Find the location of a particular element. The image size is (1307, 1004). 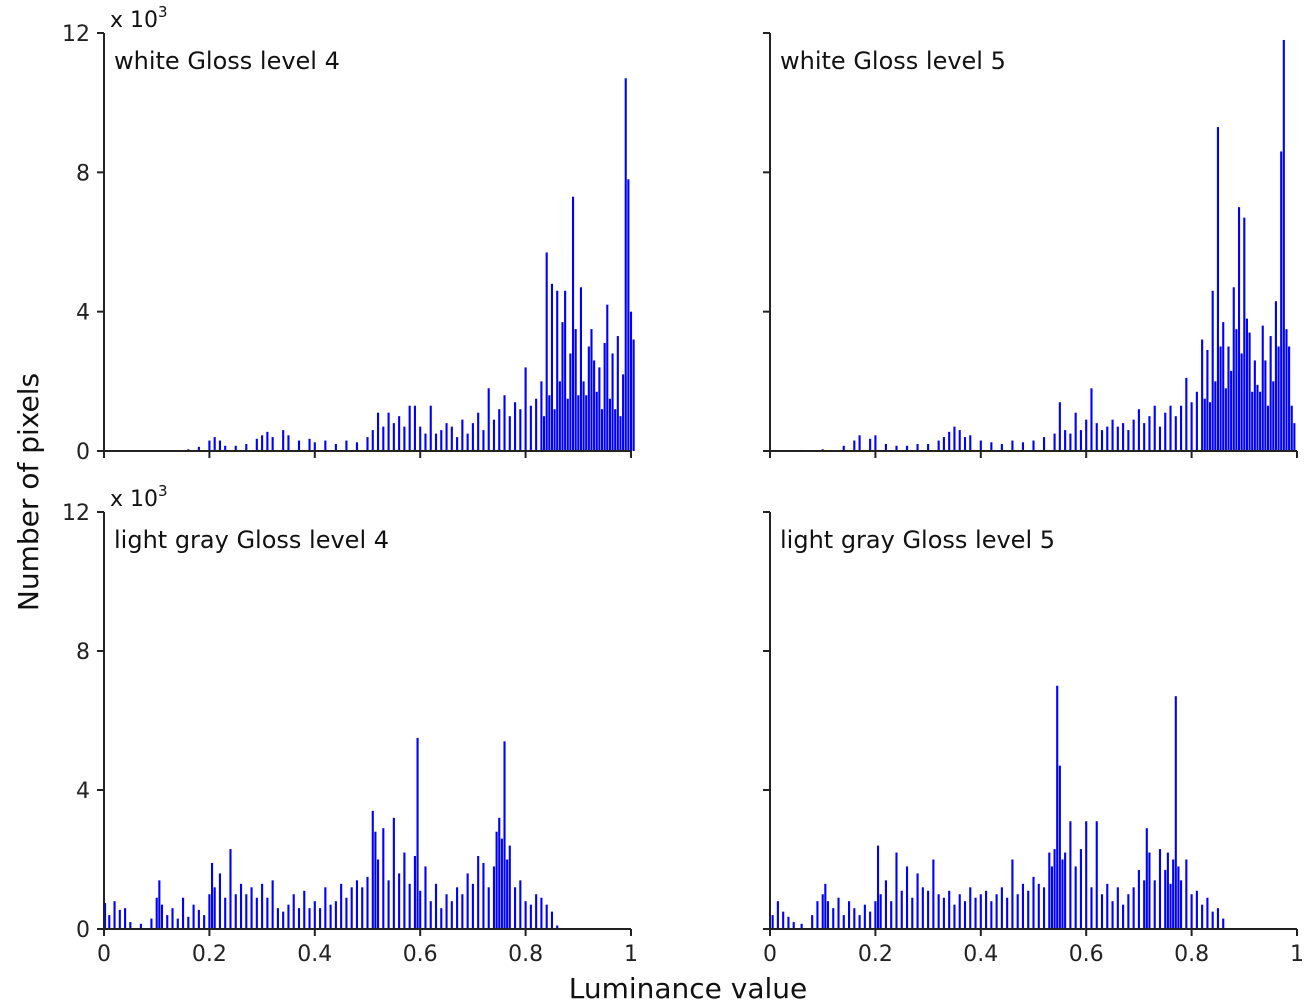

x-tick-label: 0.8 is located at coordinates (525, 954).